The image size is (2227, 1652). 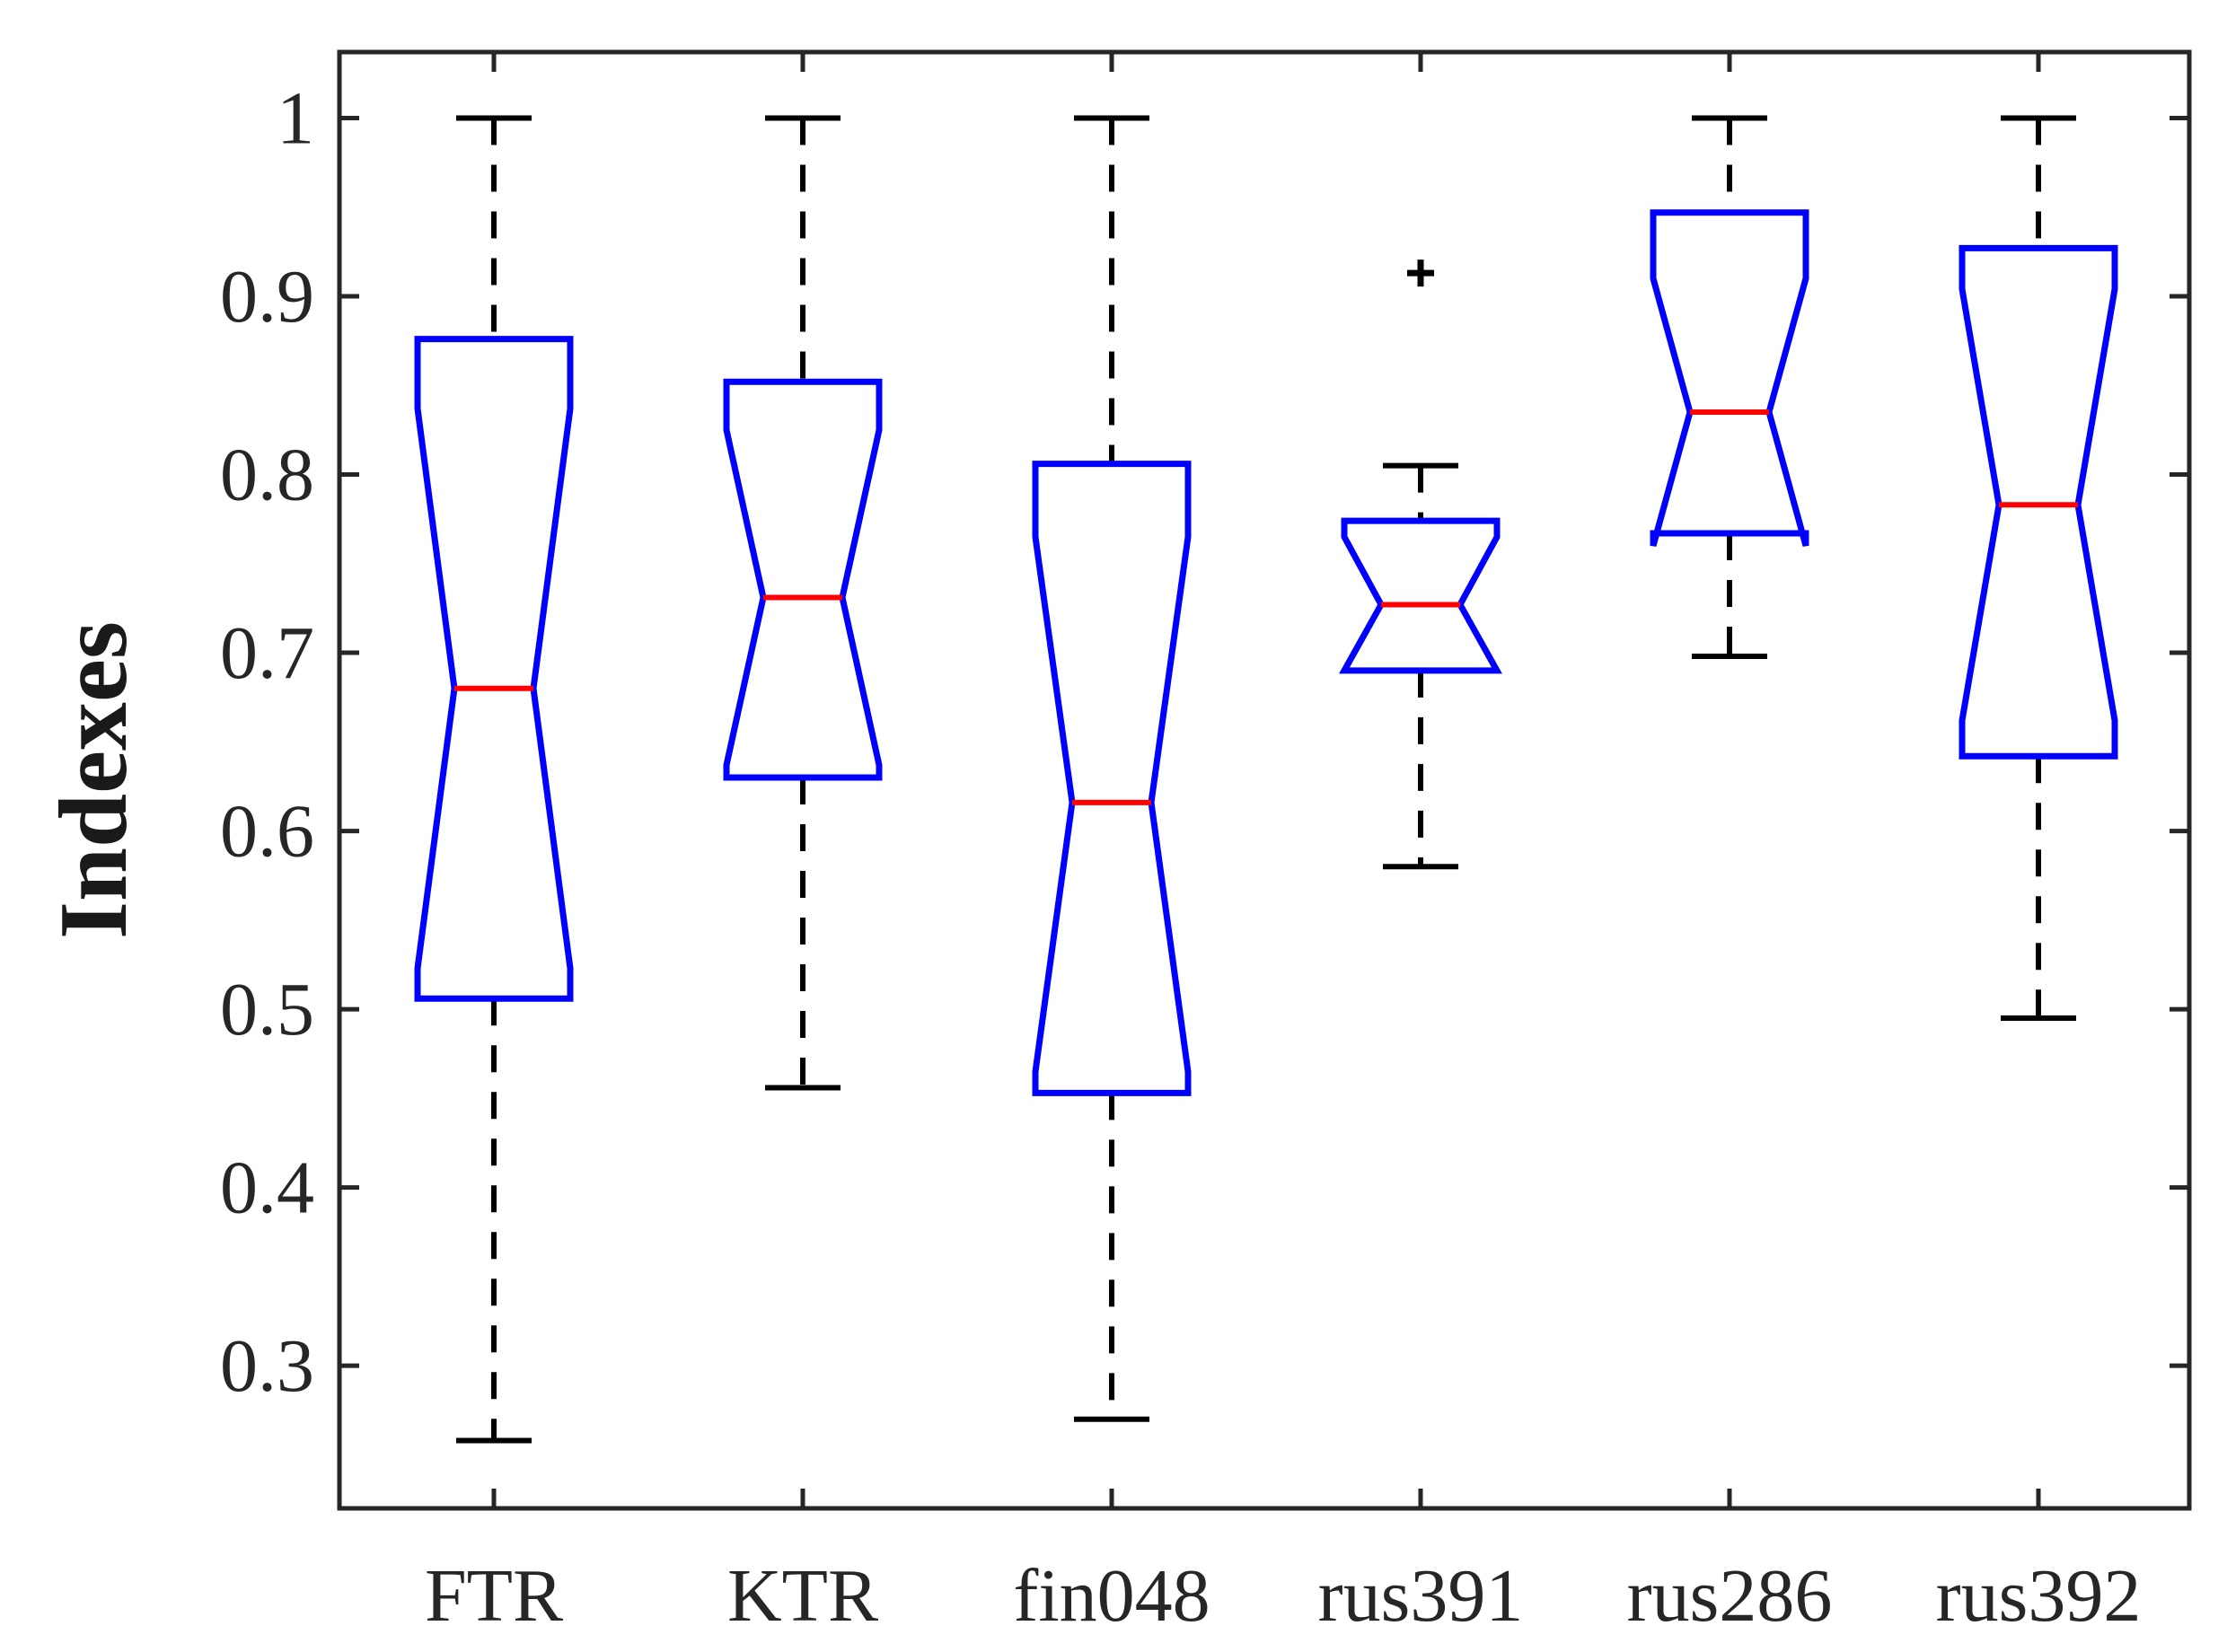 What do you see at coordinates (267, 832) in the screenshot?
I see `y-tick-label: 0.6` at bounding box center [267, 832].